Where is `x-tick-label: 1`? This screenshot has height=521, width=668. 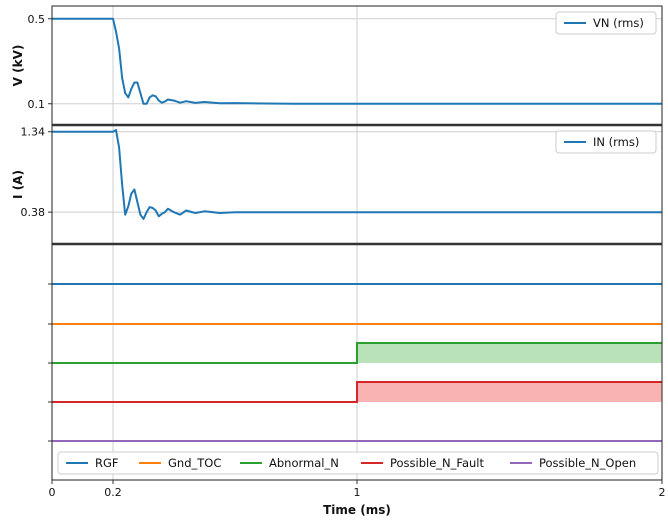
x-tick-label: 1 is located at coordinates (357, 492).